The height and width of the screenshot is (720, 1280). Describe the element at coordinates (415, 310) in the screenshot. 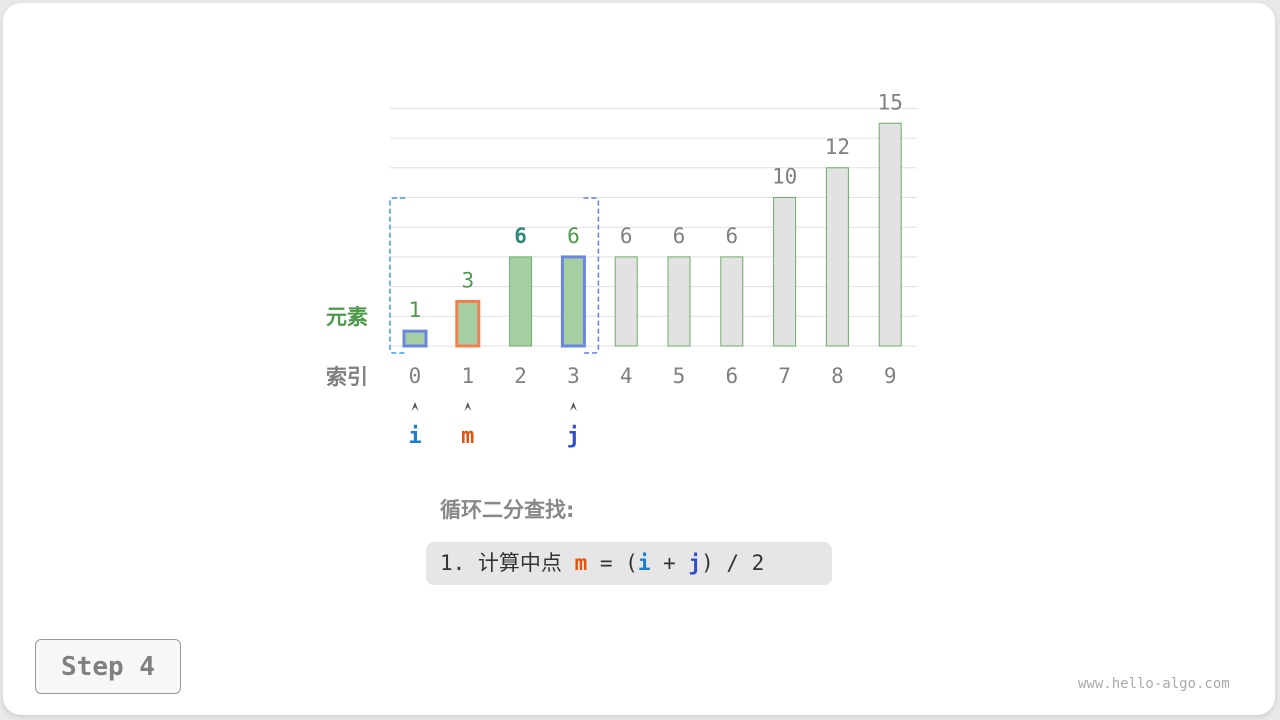

I see `value-label: 1` at that location.